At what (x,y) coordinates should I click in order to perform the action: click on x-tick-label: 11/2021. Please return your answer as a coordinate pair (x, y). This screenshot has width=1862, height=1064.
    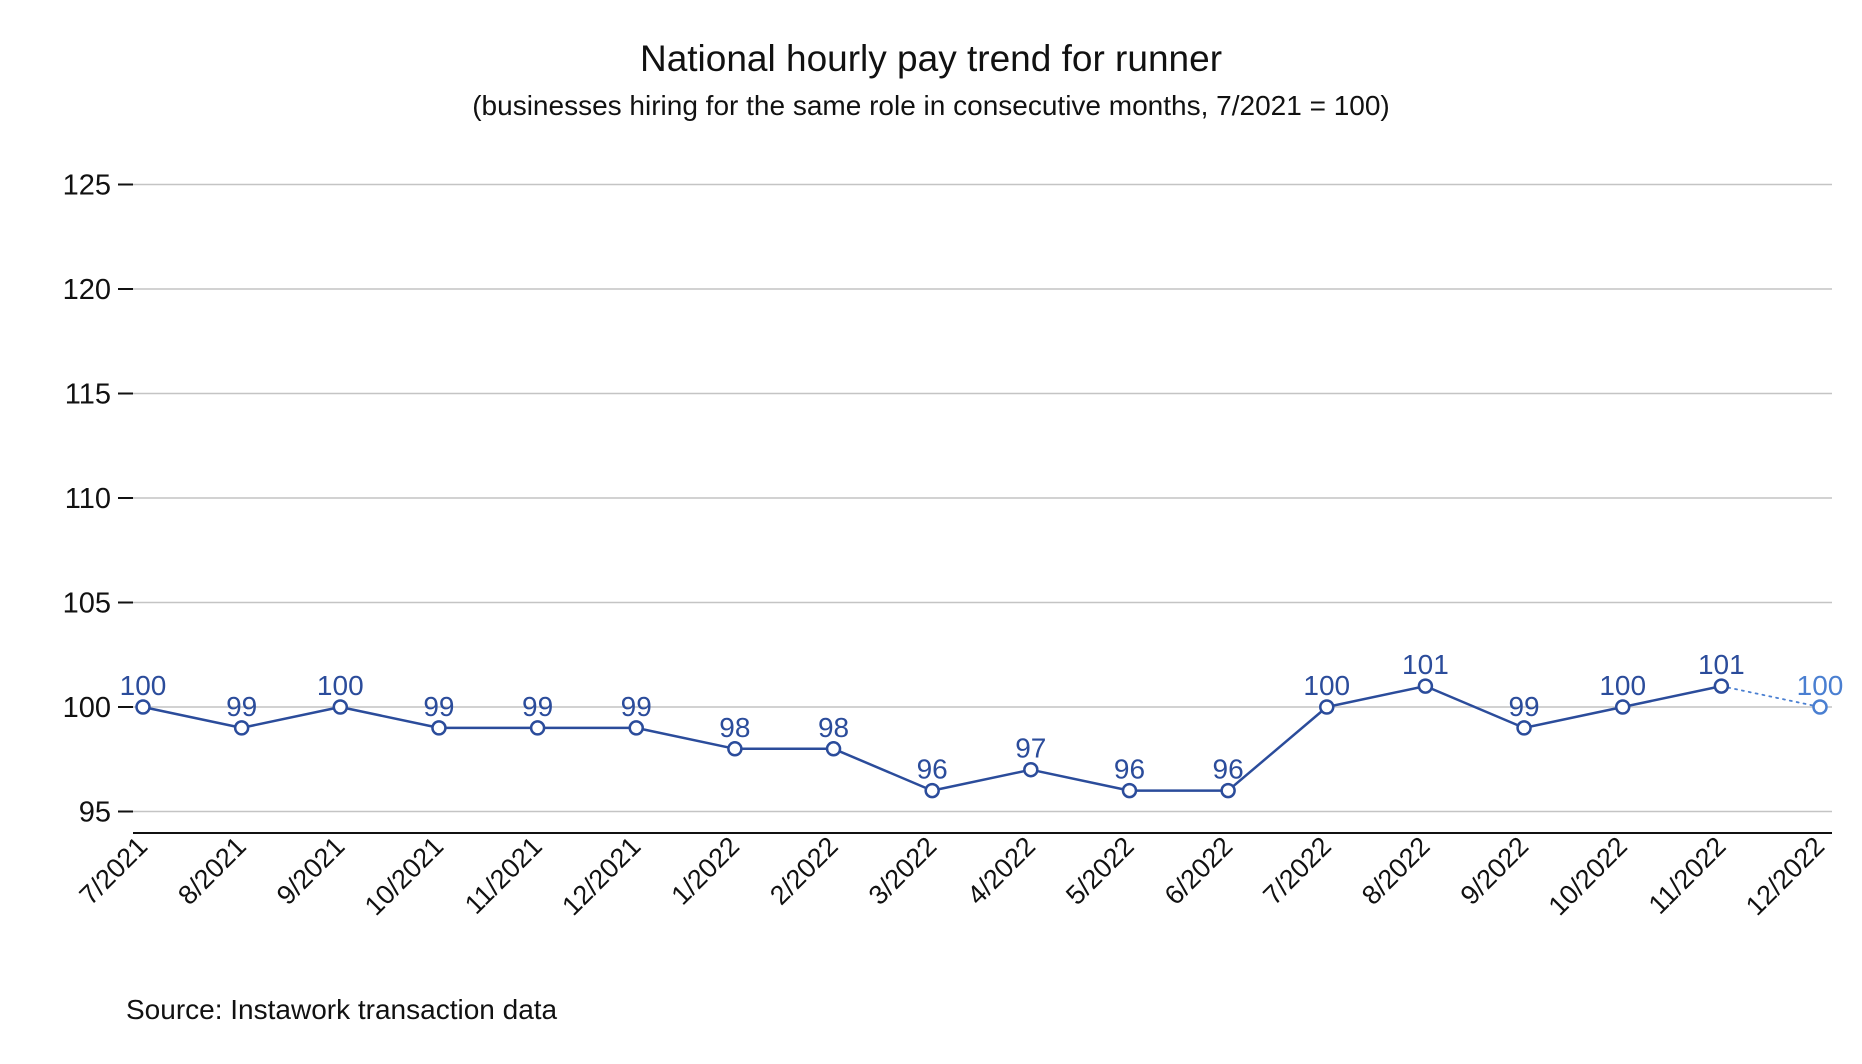
    Looking at the image, I should click on (503, 875).